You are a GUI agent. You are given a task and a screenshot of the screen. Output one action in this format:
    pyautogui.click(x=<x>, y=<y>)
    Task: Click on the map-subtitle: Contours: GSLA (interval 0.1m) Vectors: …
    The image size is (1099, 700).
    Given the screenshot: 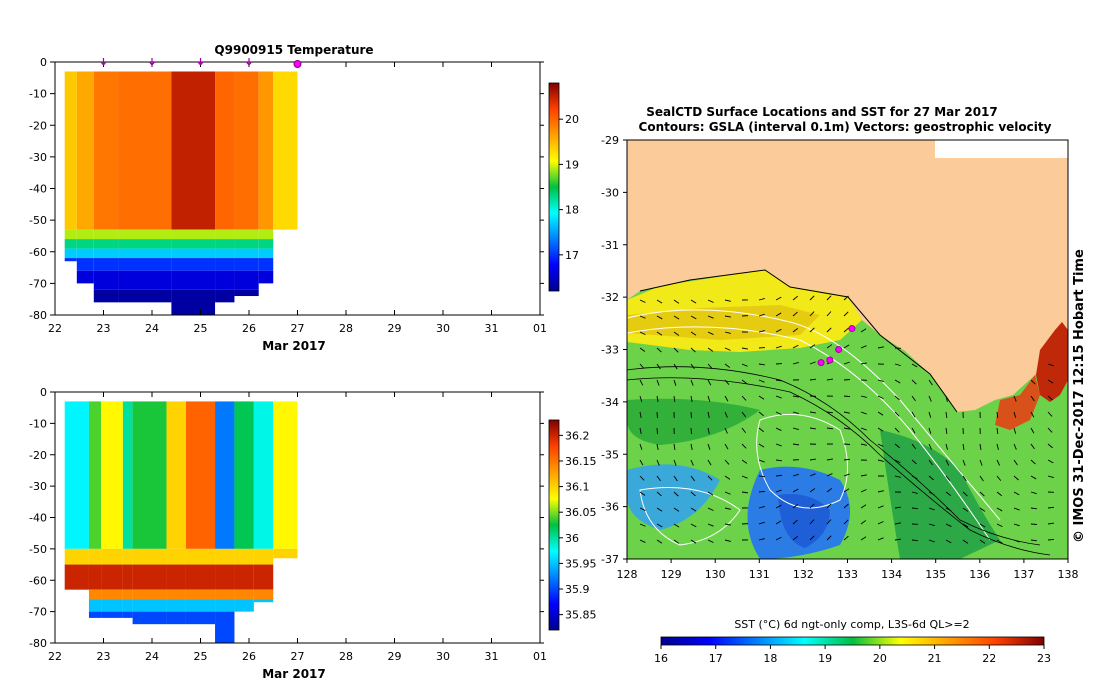 What is the action you would take?
    pyautogui.click(x=845, y=127)
    